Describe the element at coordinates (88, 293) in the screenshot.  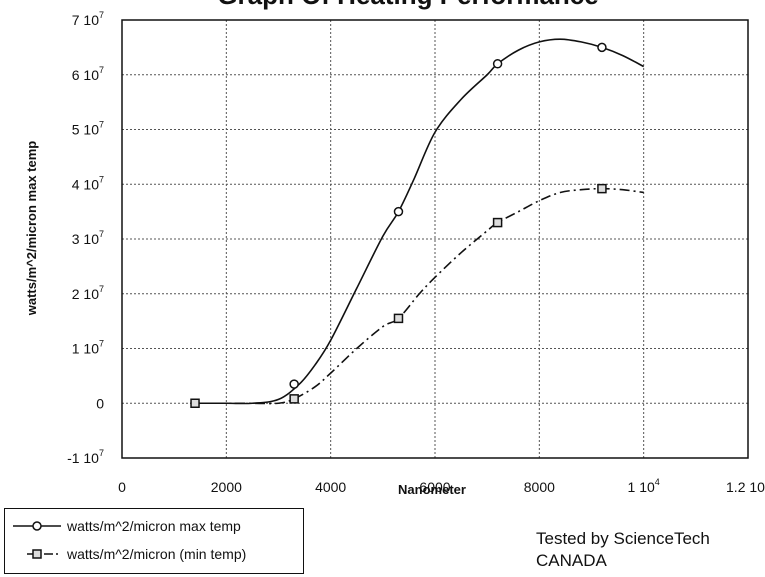
I see `y-tick-label: 2 107` at that location.